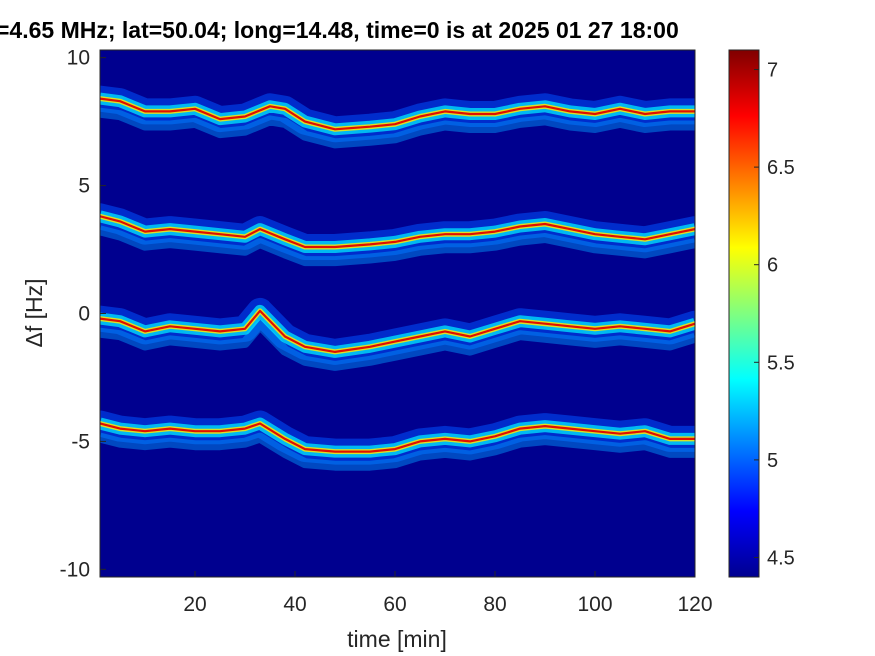 This screenshot has width=875, height=656. What do you see at coordinates (781, 363) in the screenshot?
I see `colorbar-tick-label: 5.5` at bounding box center [781, 363].